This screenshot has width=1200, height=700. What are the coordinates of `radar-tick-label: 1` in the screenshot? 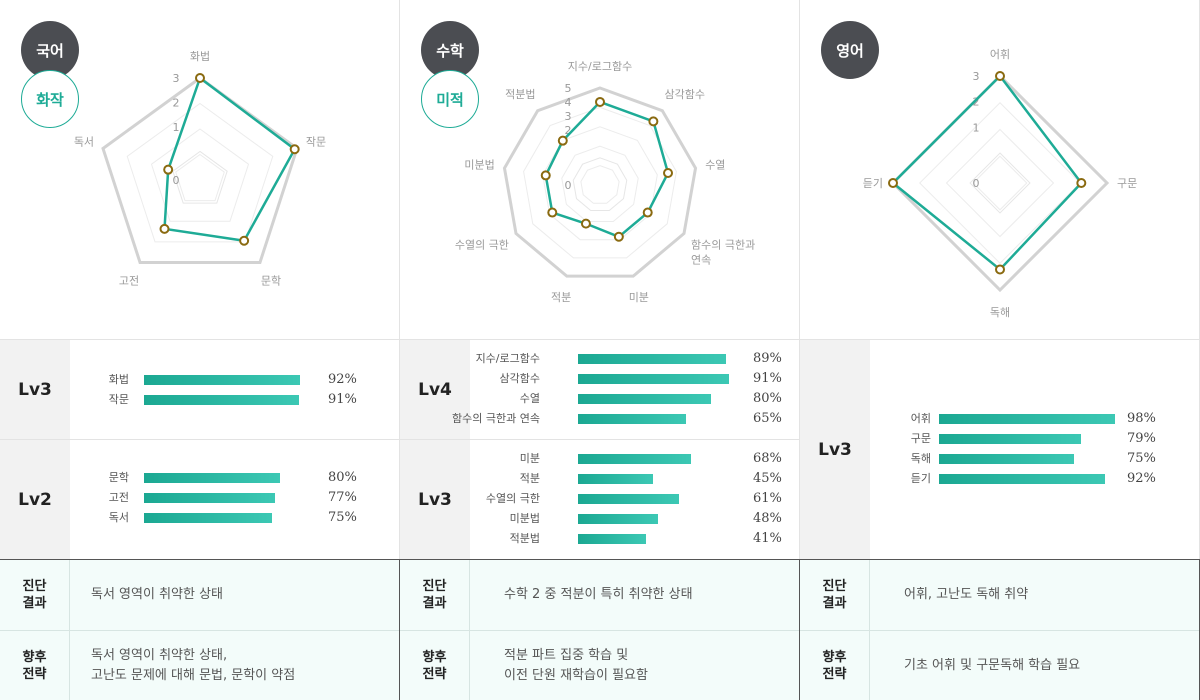 It's located at (176, 127).